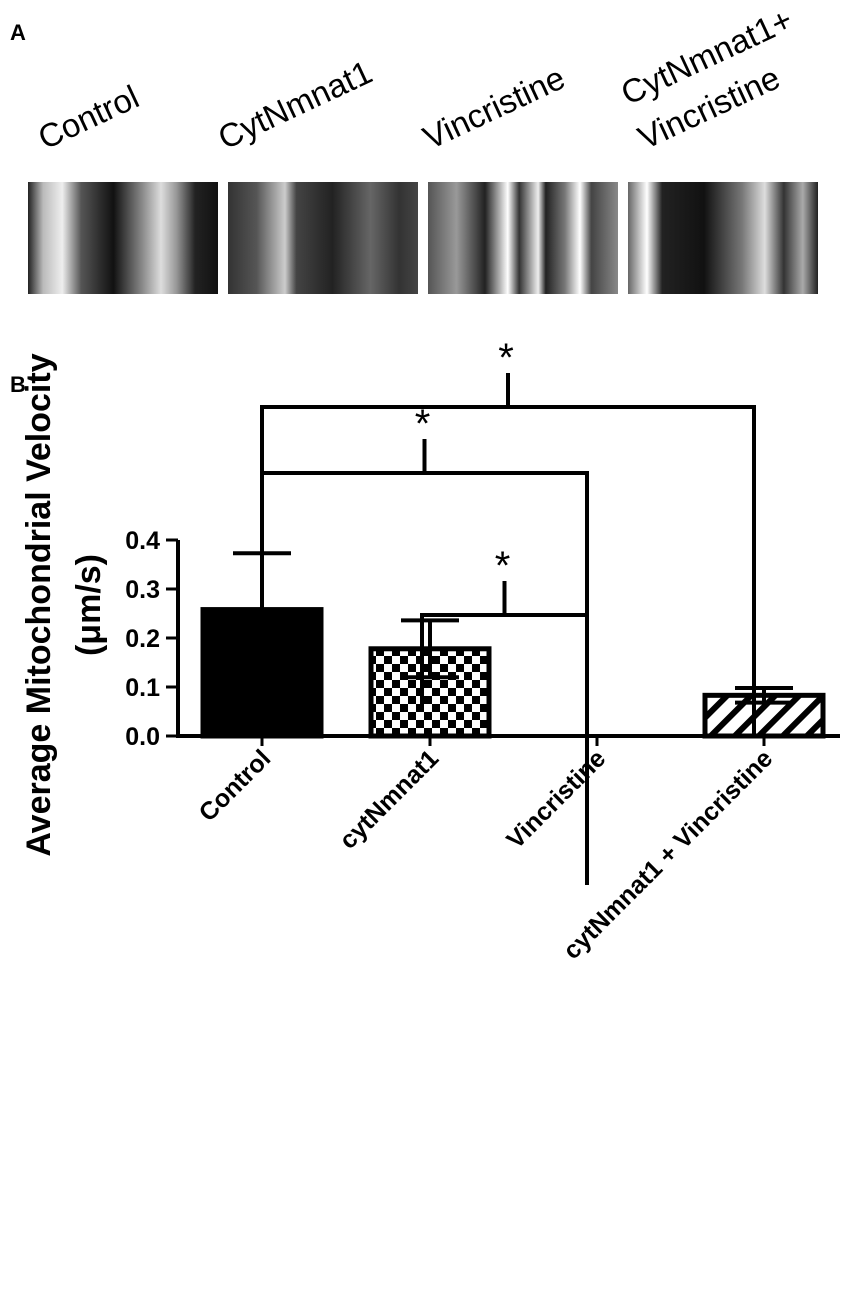 The height and width of the screenshot is (1300, 855). What do you see at coordinates (64, 604) in the screenshot?
I see `y-axis-title: Average Mitochondrial Velocity (μm/s)` at bounding box center [64, 604].